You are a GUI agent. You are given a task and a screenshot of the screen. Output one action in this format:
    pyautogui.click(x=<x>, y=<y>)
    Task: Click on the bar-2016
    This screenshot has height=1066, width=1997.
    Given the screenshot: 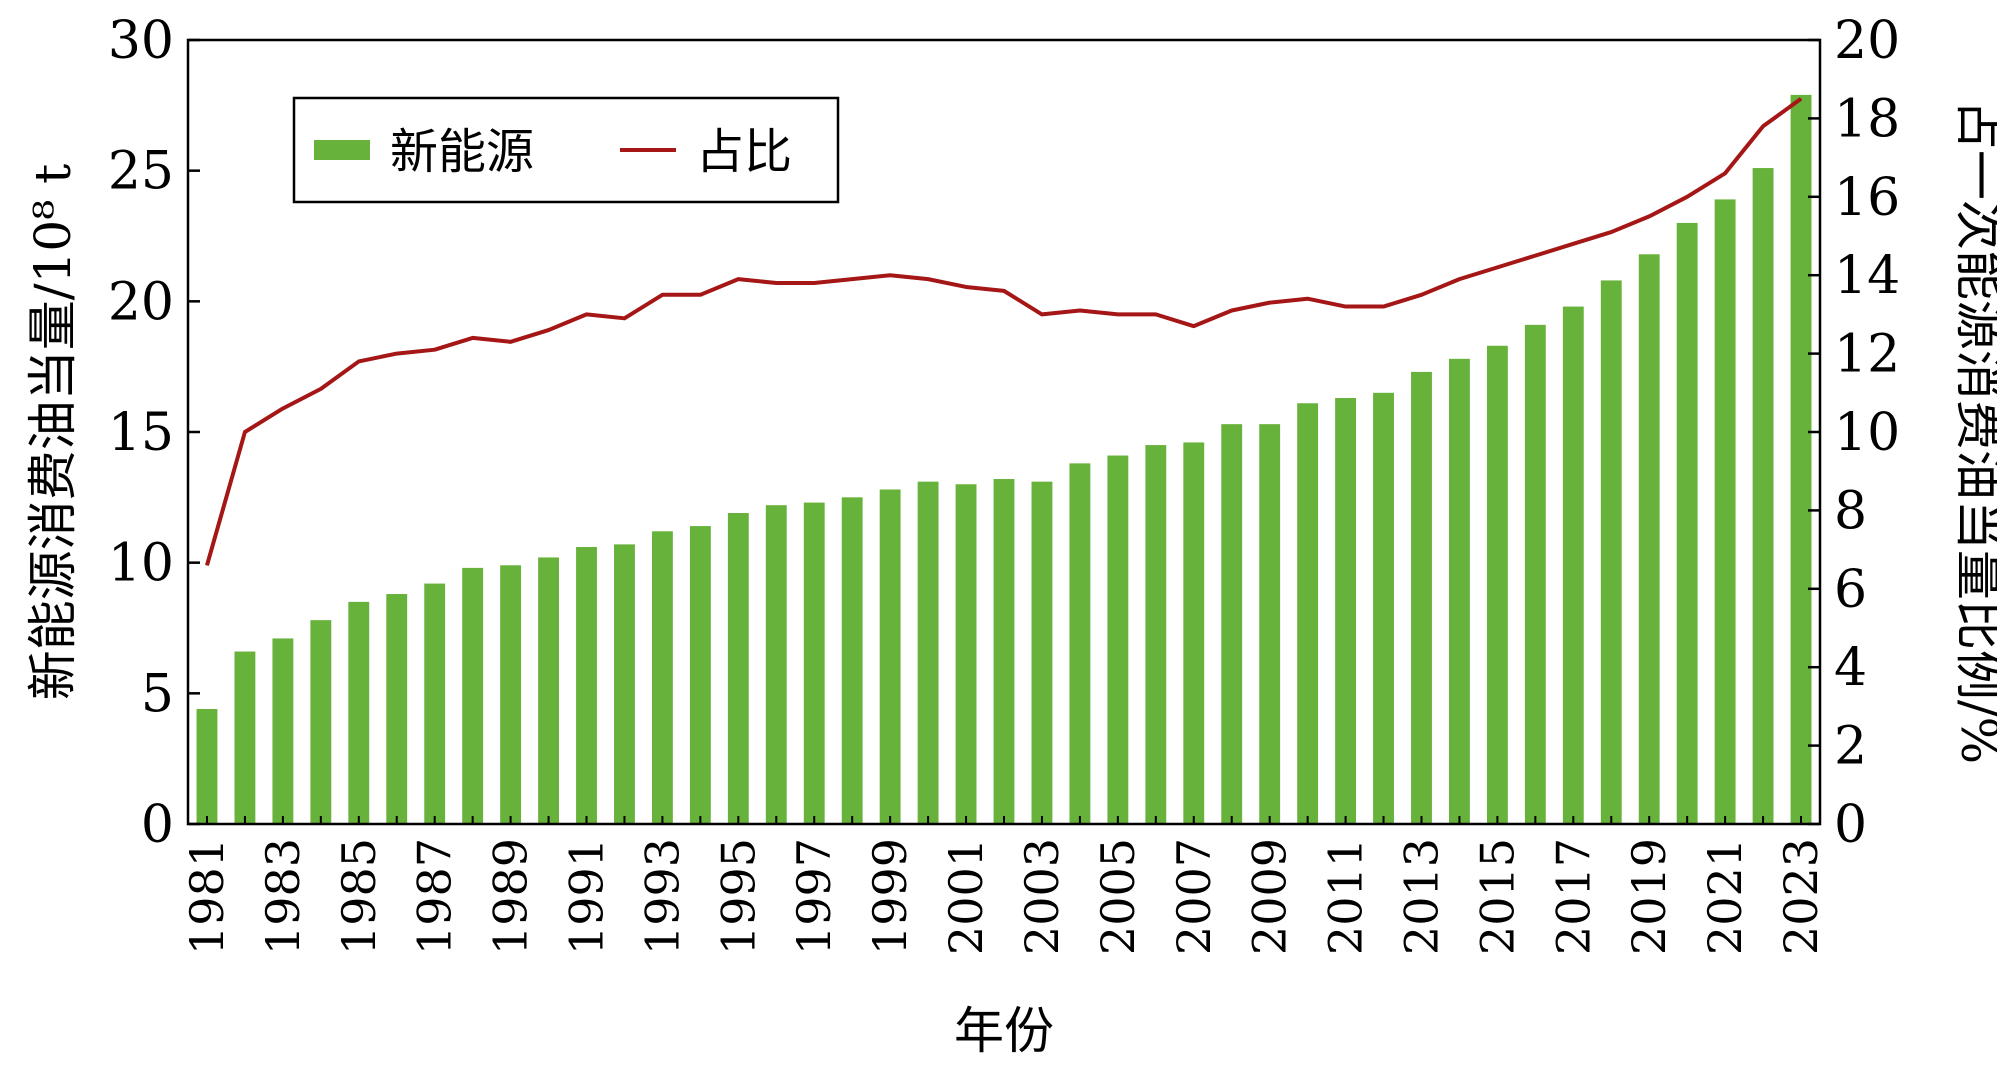 What is the action you would take?
    pyautogui.click(x=1535, y=574)
    